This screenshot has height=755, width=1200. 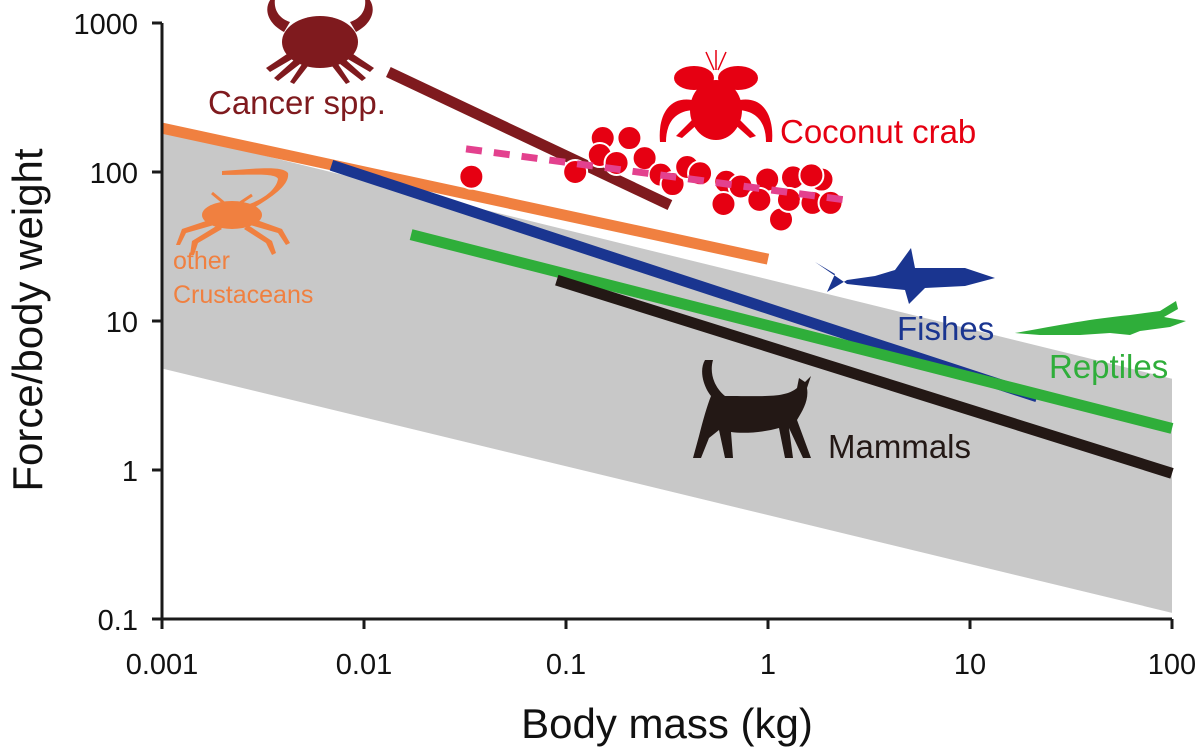 I want to click on annotation-coconut-crab: Coconut crab, so click(x=878, y=131).